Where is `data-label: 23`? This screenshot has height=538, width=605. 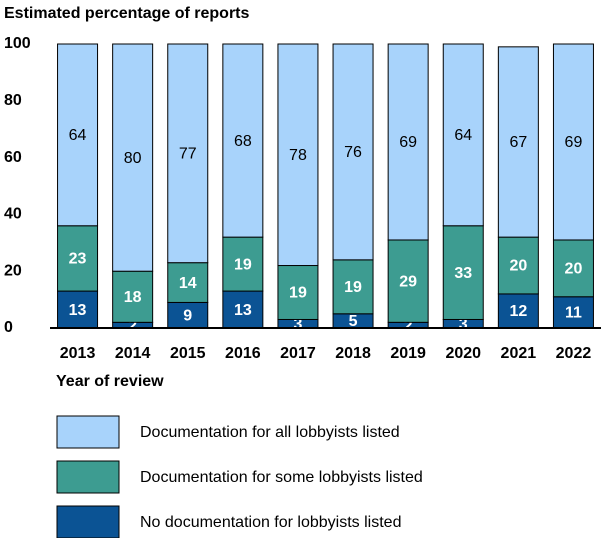
data-label: 23 is located at coordinates (78, 259).